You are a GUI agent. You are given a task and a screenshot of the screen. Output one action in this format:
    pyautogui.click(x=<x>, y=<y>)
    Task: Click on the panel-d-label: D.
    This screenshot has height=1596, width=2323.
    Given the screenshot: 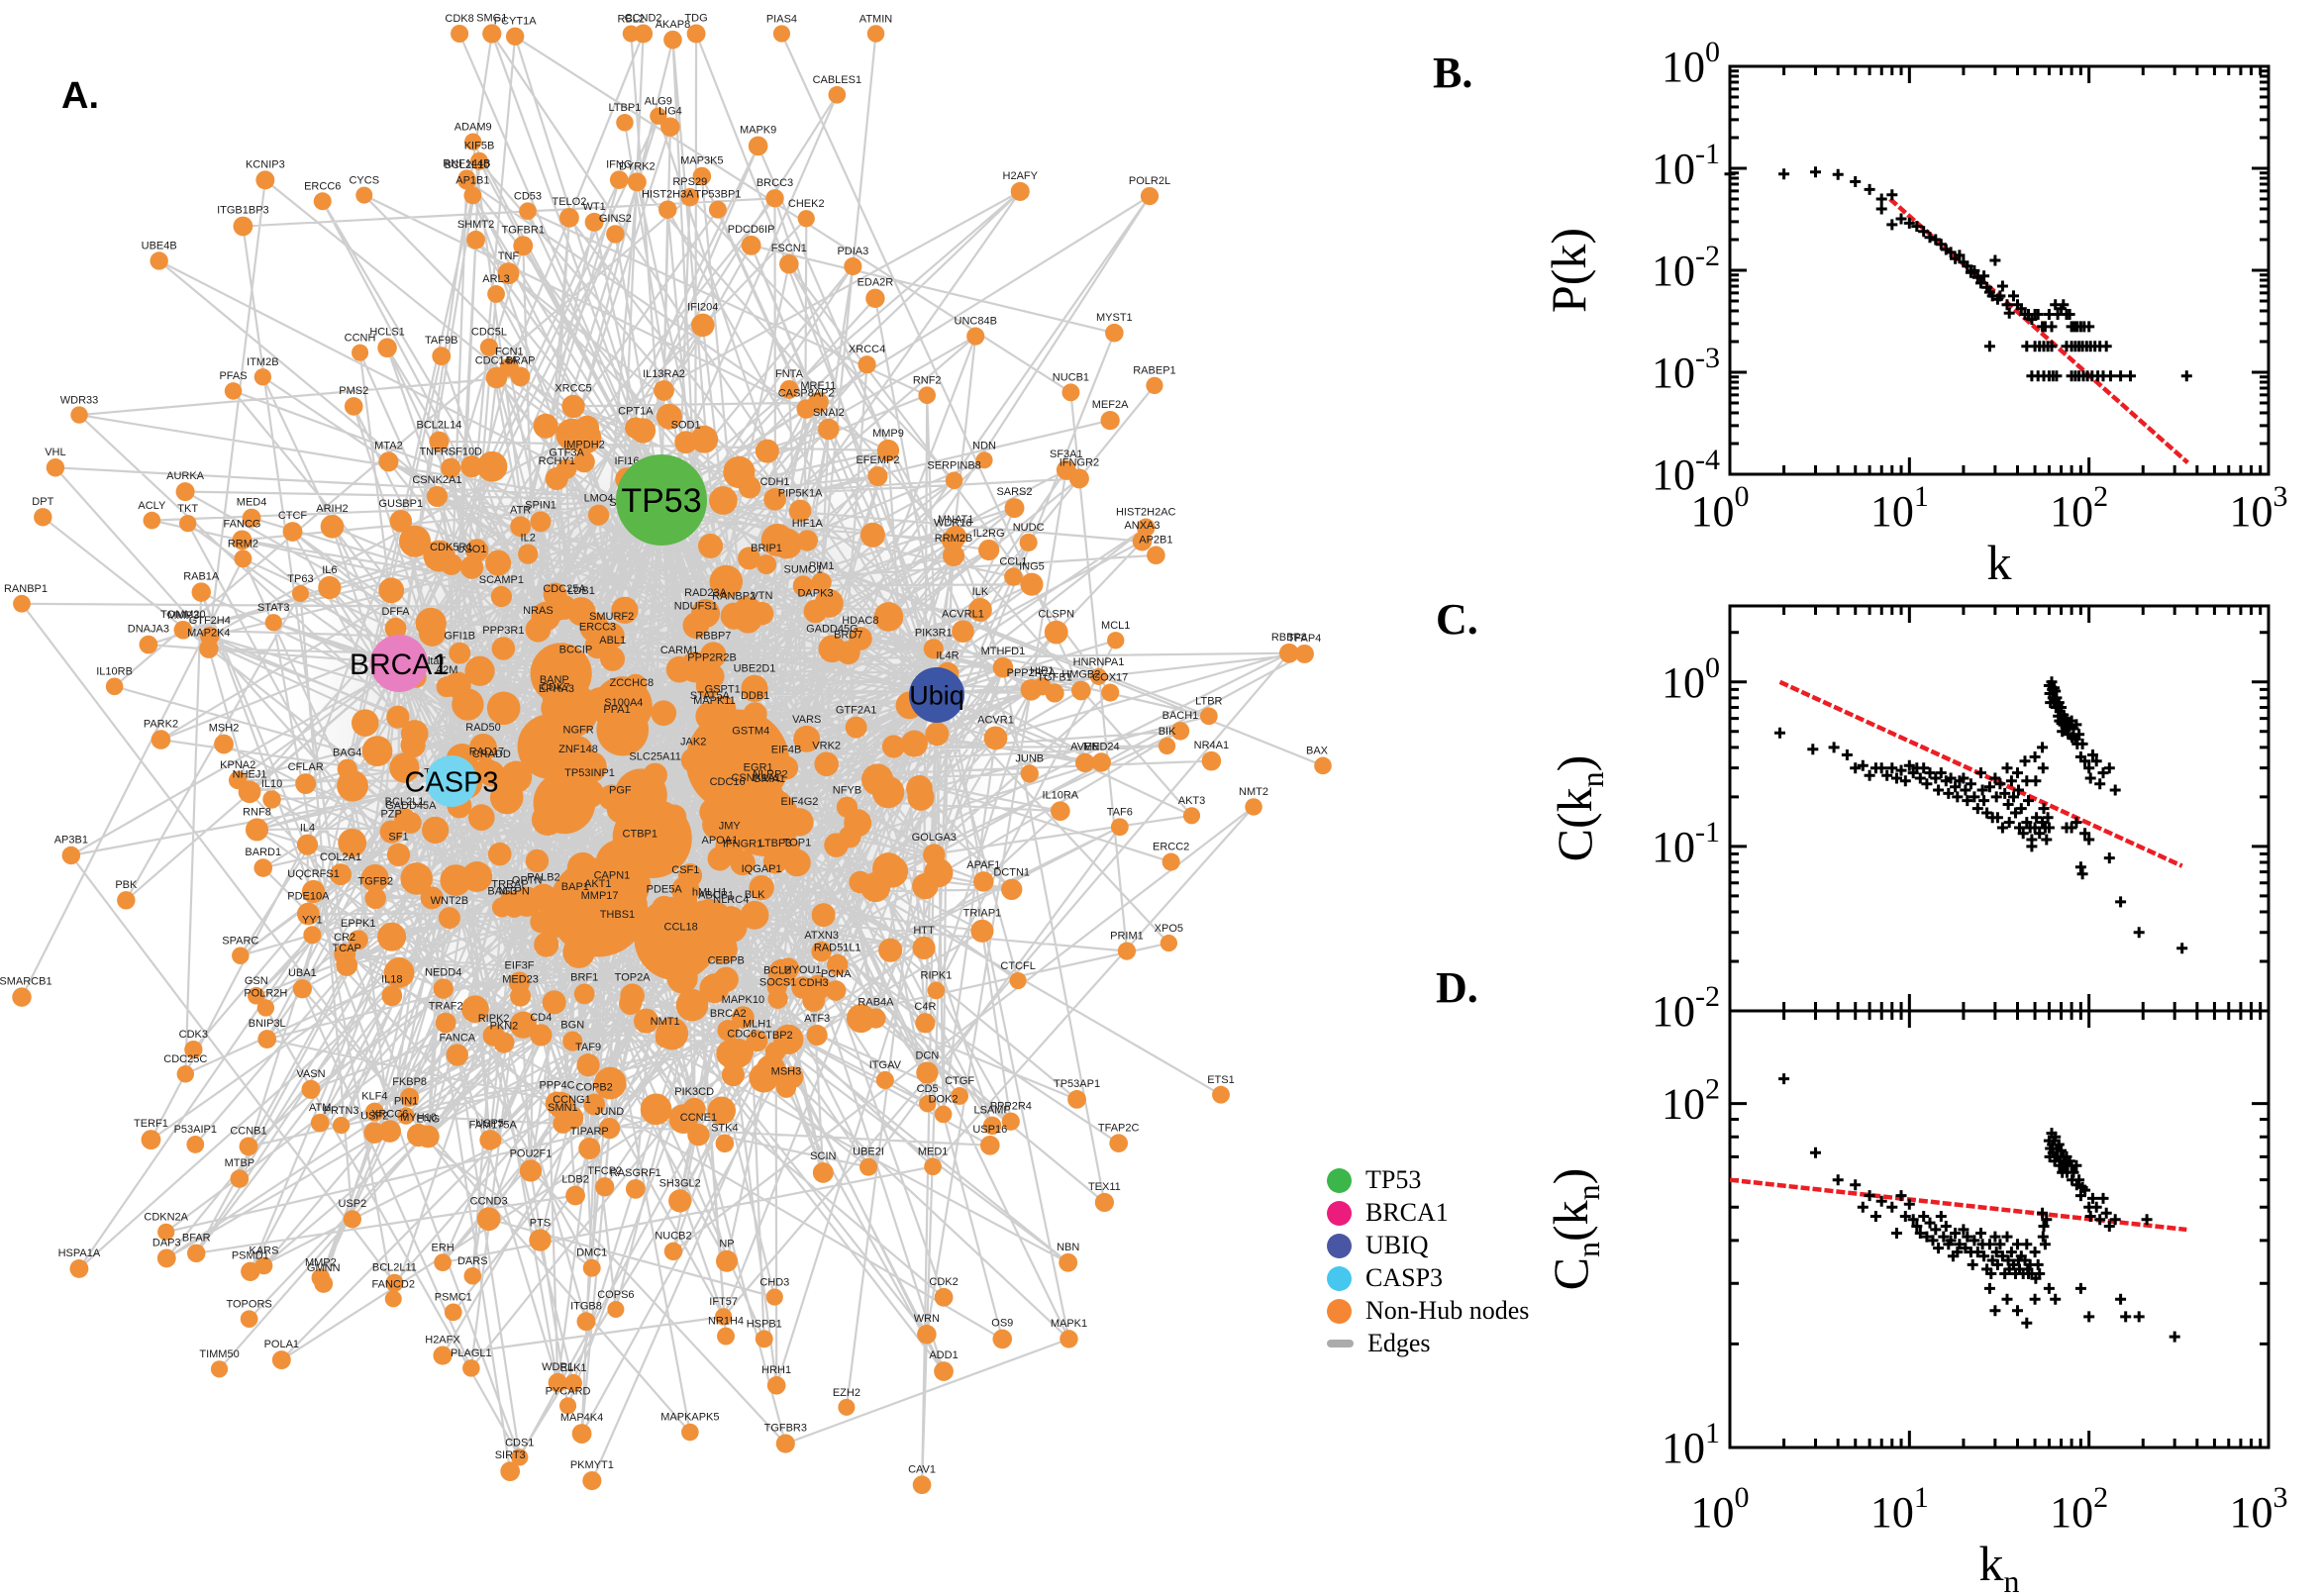 What is the action you would take?
    pyautogui.click(x=1457, y=987)
    